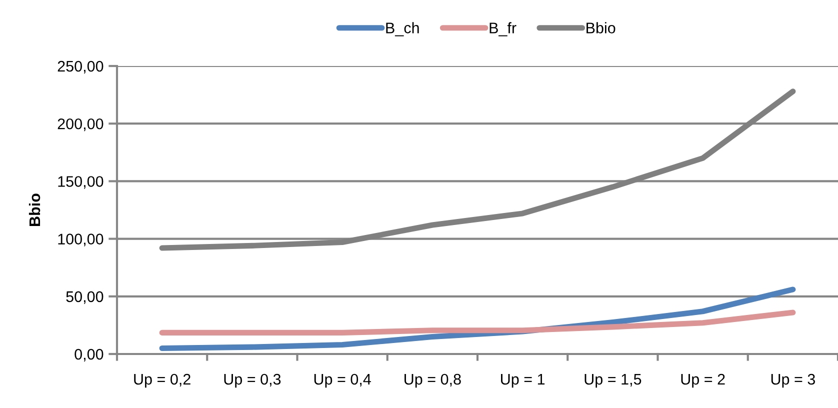  I want to click on x-tick-label: Up = 3, so click(793, 381).